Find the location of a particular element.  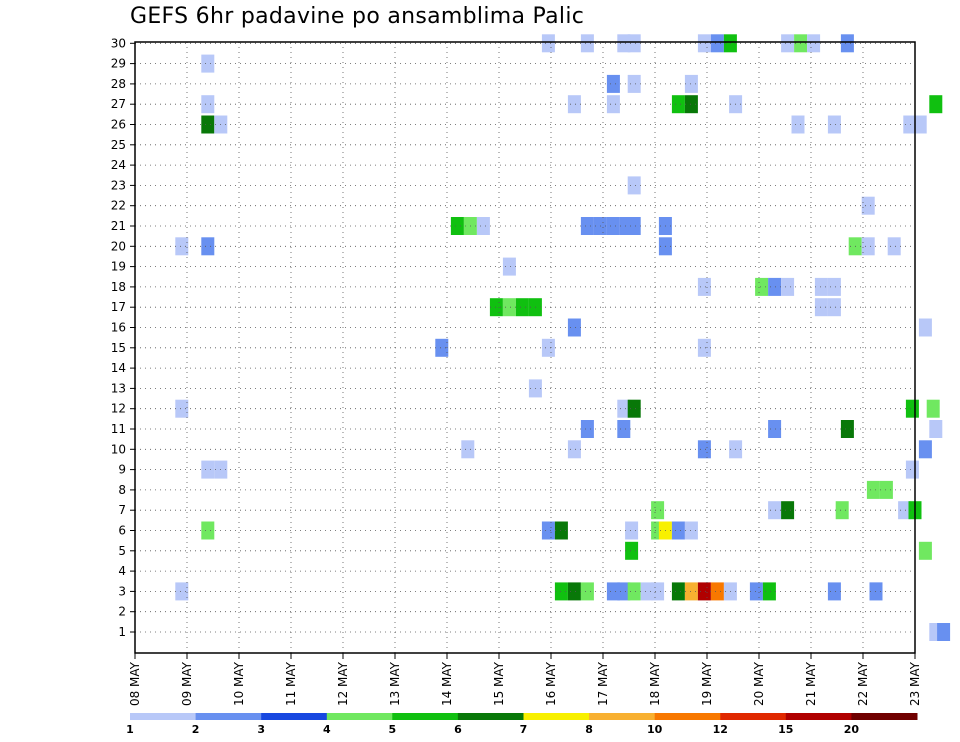

y-tick-label: 17 is located at coordinates (118, 307).